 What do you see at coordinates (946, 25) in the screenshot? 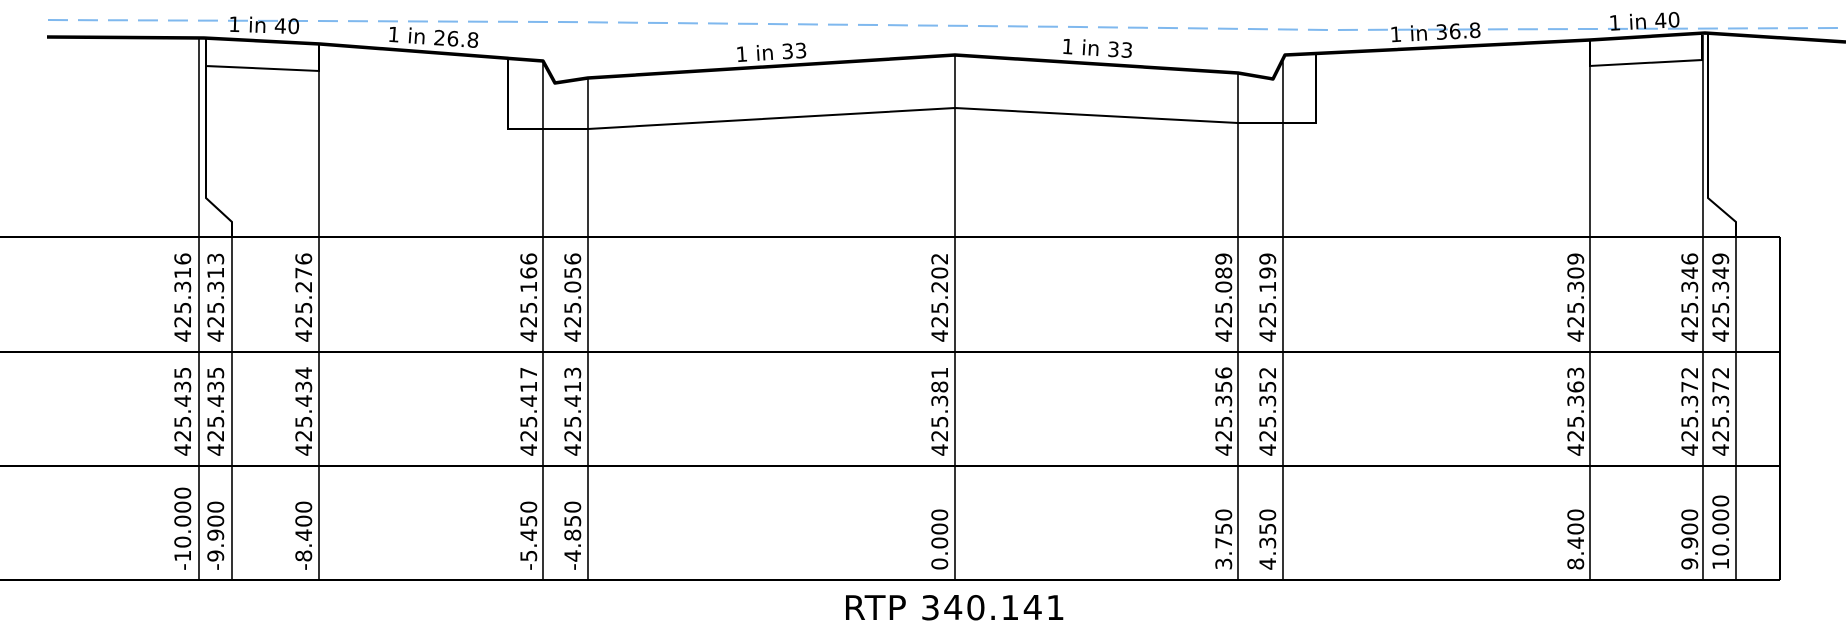
I see `reference-line` at bounding box center [946, 25].